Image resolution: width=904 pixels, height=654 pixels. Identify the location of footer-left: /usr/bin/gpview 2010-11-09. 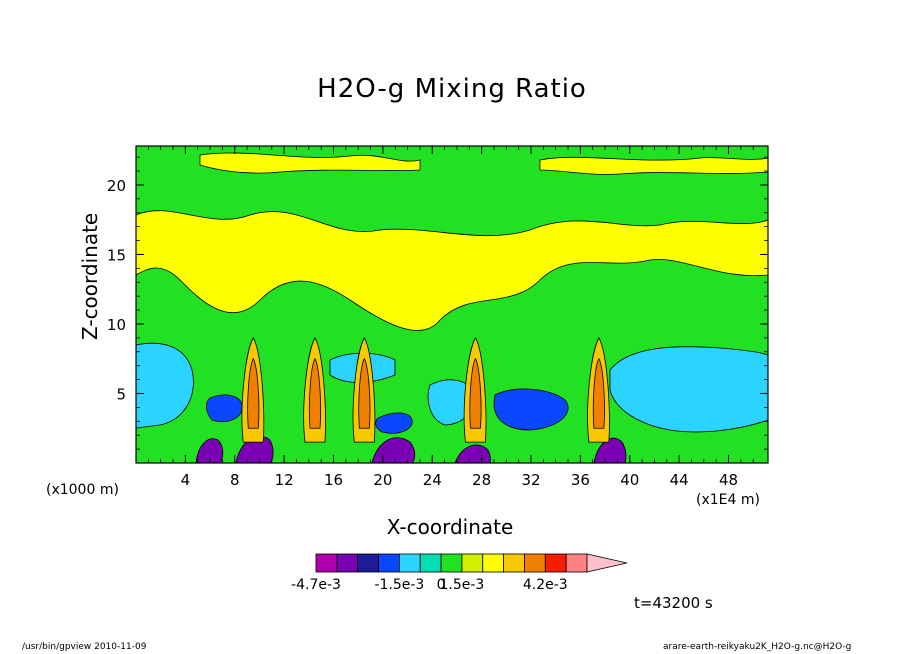
(84, 647).